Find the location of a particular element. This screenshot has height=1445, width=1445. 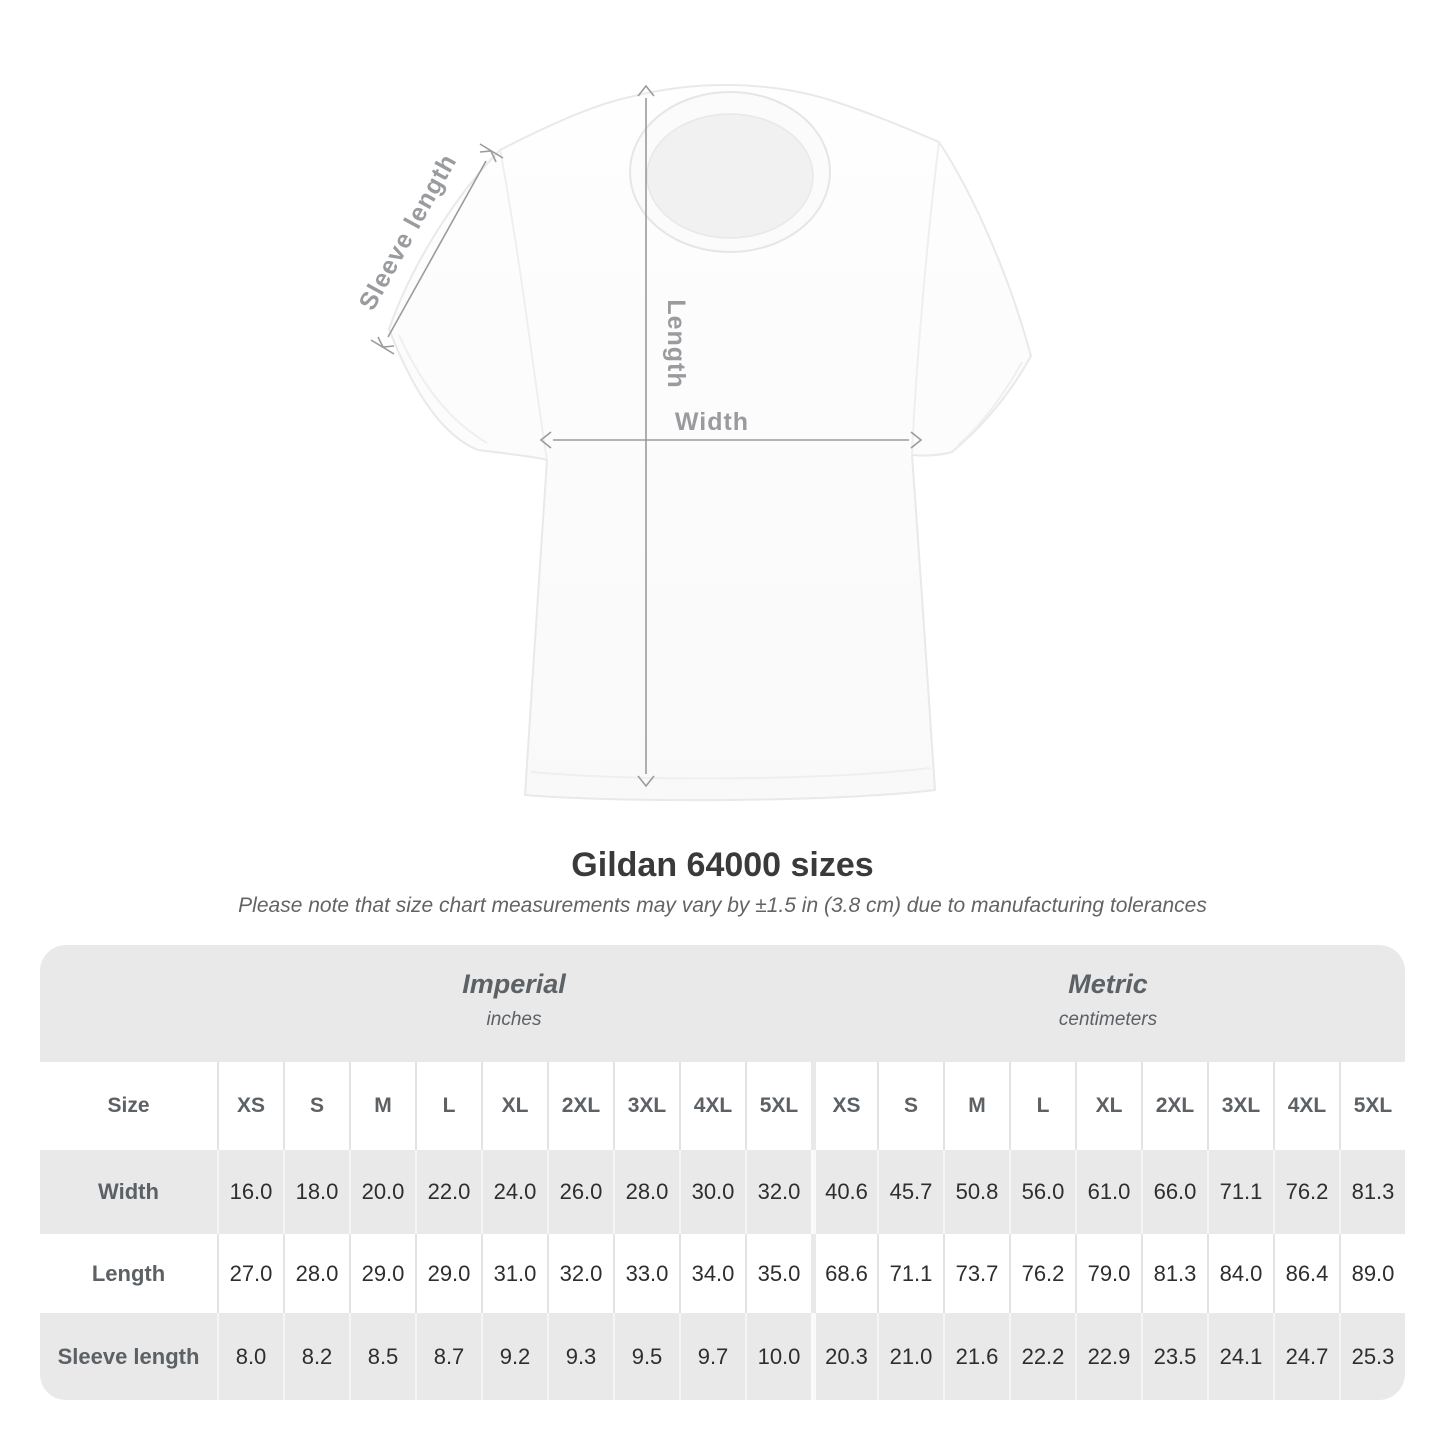

cell-imperial: 8.0 is located at coordinates (250, 1356).